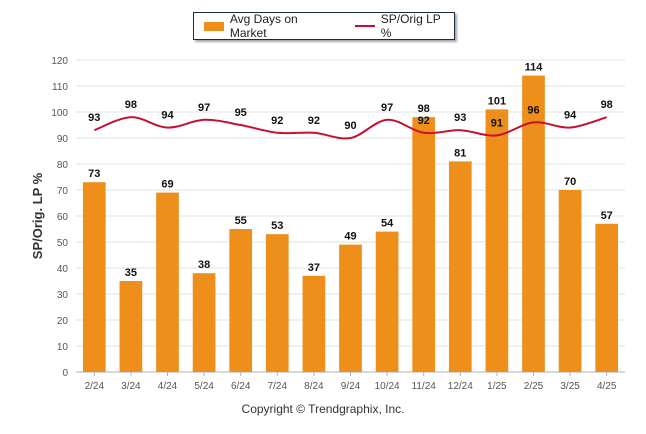  What do you see at coordinates (410, 26) in the screenshot?
I see `legend-line-label: SP/Orig LP %` at bounding box center [410, 26].